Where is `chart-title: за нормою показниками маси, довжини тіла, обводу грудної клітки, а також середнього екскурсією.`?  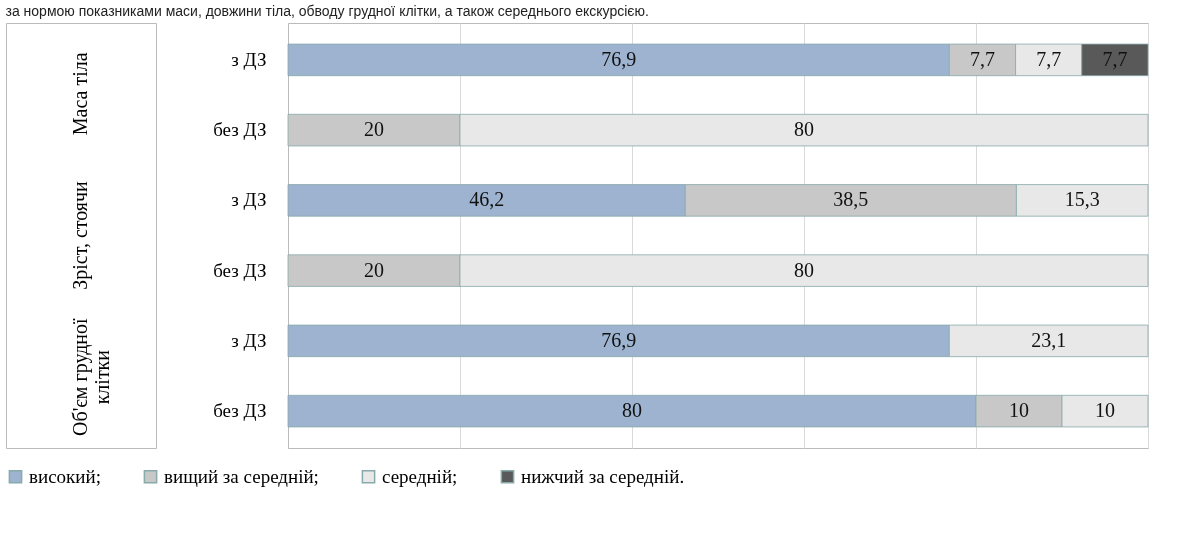
chart-title: за нормою показниками маси, довжини тіла, обводу грудної клітки, а також середнього екскурсією. is located at coordinates (327, 10).